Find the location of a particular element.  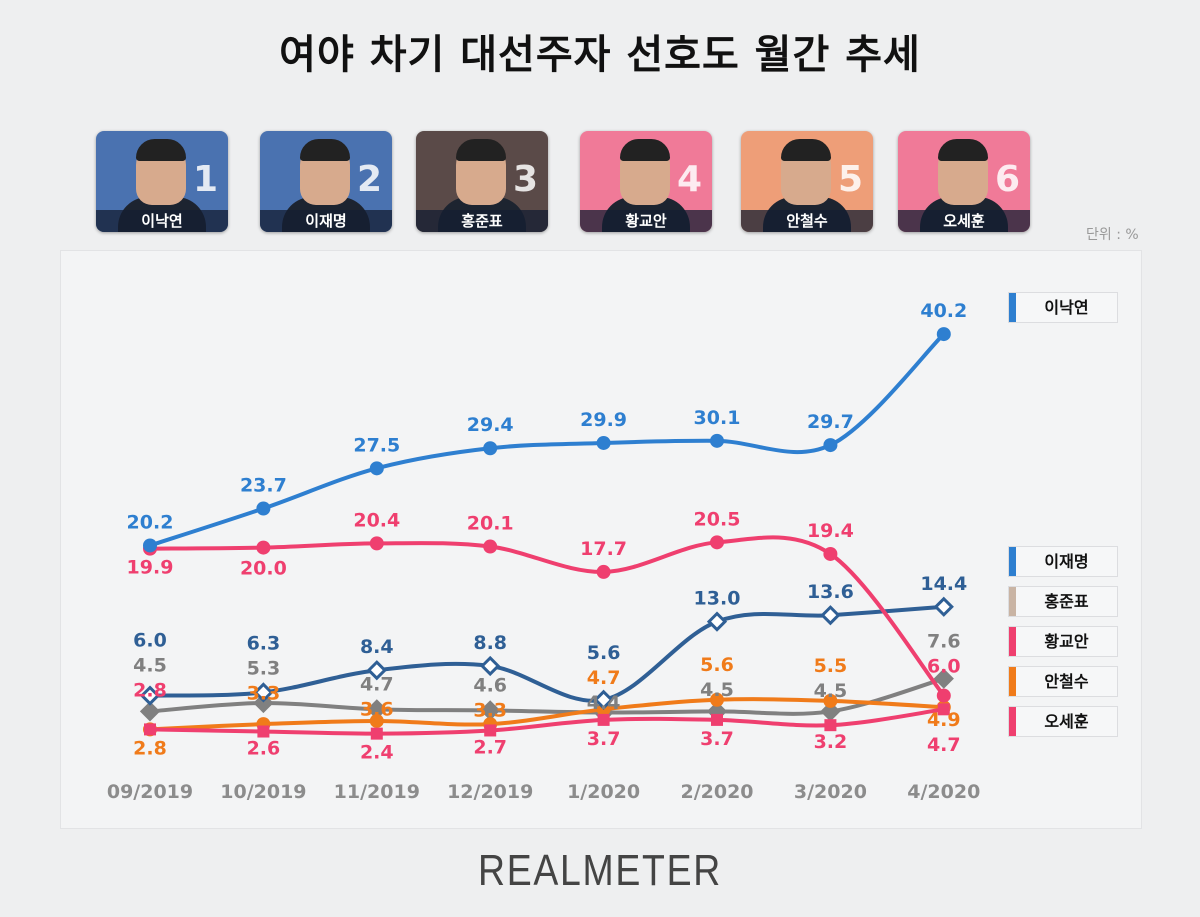

series-line-홍준표 is located at coordinates (547, 696).